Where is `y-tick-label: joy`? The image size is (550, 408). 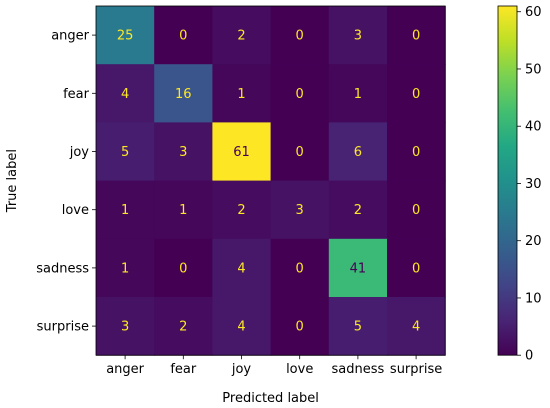 y-tick-label: joy is located at coordinates (79, 152).